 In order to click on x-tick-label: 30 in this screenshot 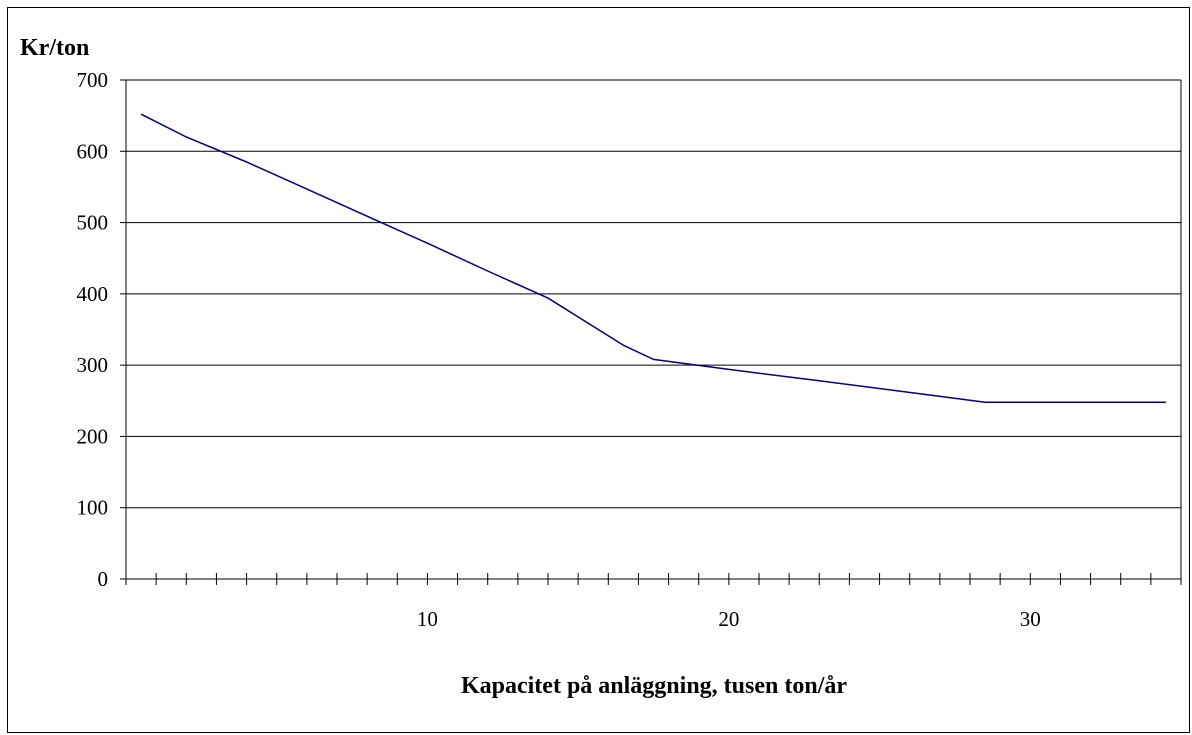, I will do `click(1030, 619)`.